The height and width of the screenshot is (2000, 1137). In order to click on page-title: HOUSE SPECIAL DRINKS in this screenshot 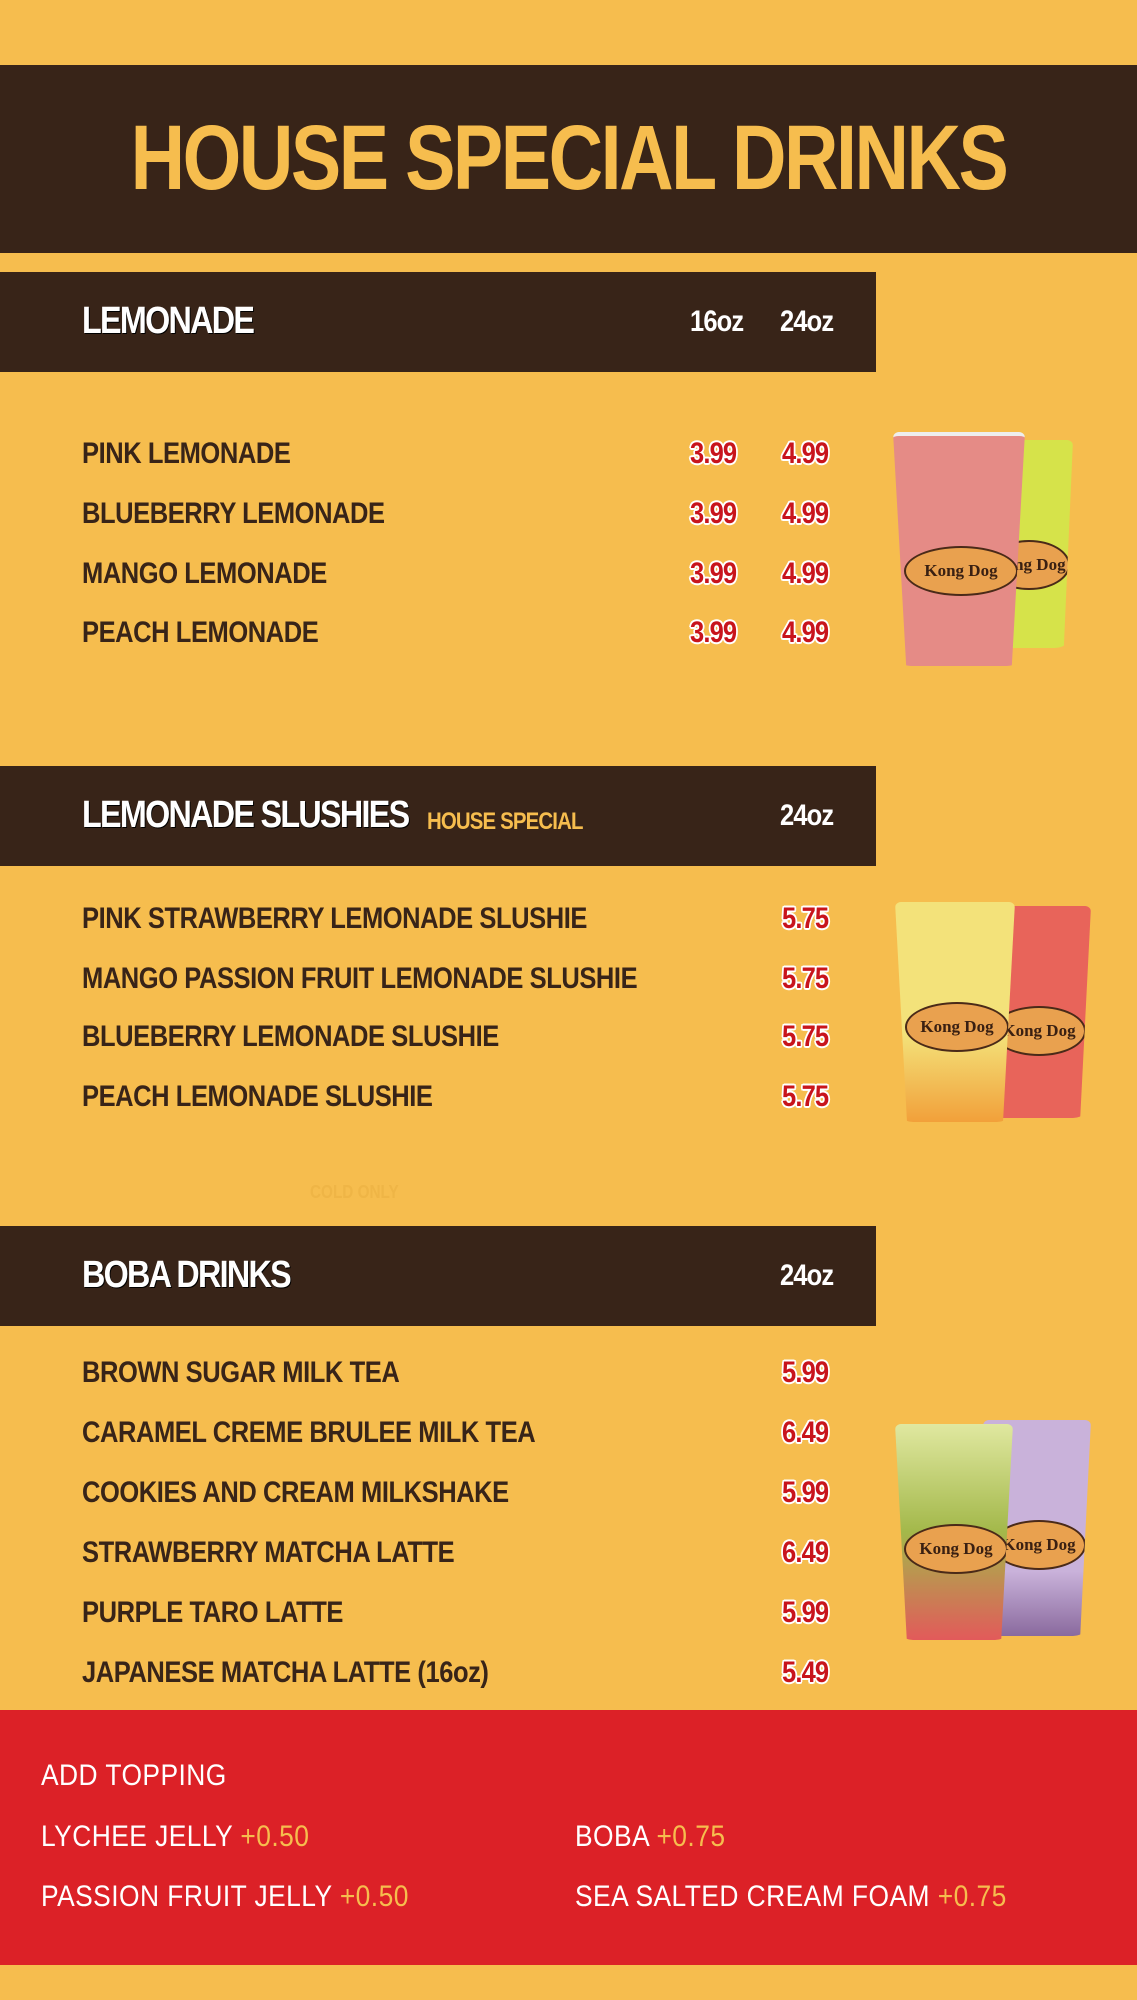, I will do `click(569, 158)`.